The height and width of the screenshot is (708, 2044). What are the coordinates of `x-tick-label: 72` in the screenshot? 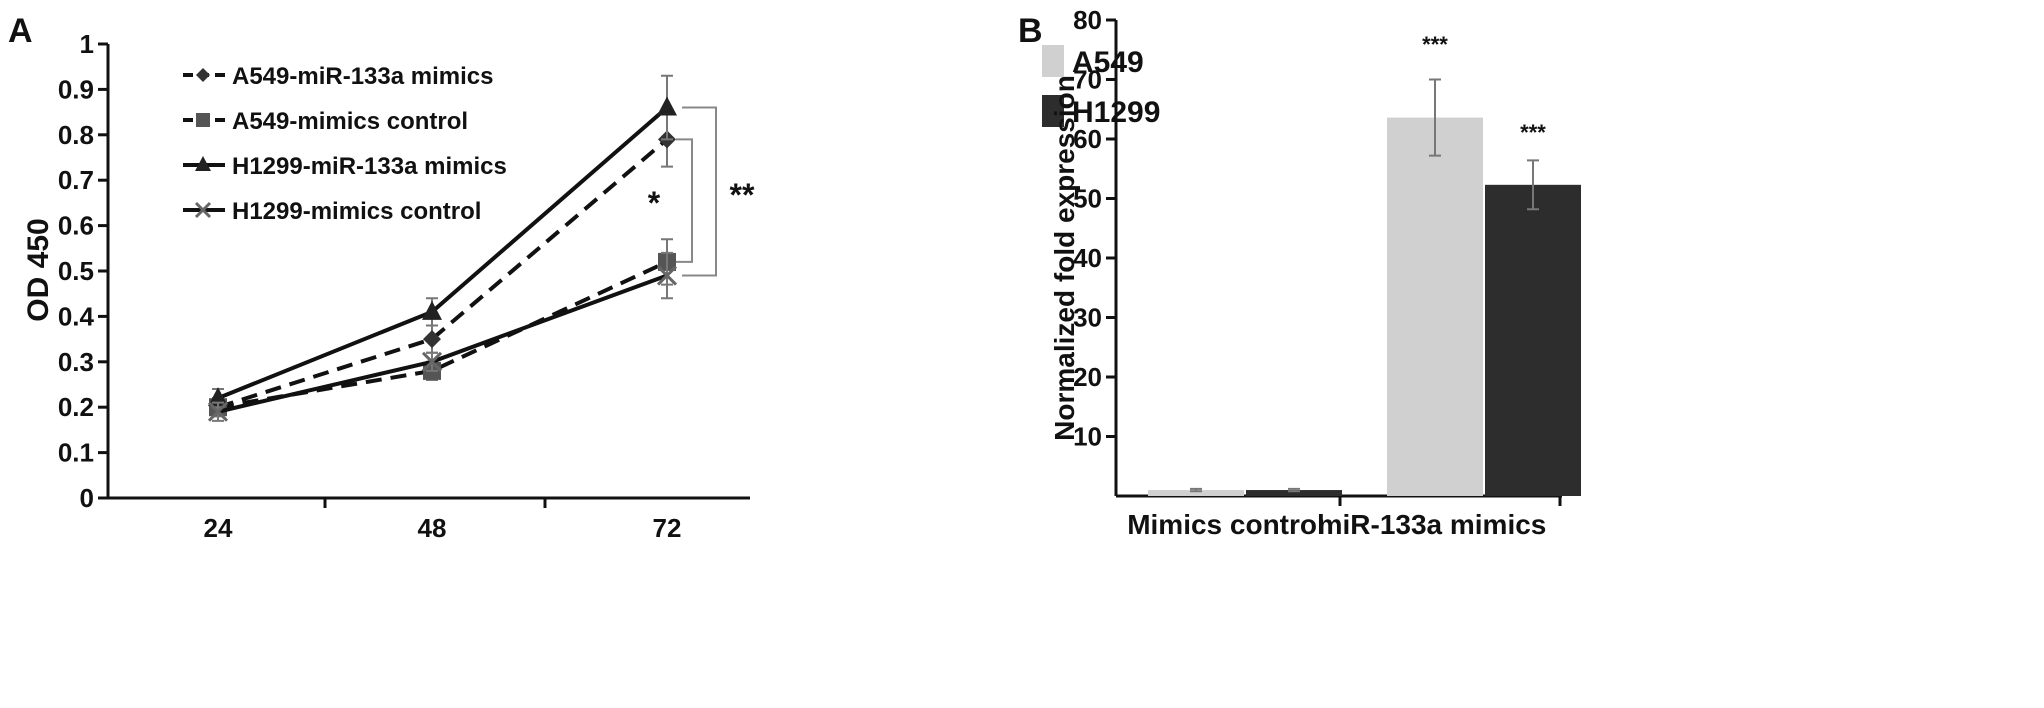 It's located at (667, 528).